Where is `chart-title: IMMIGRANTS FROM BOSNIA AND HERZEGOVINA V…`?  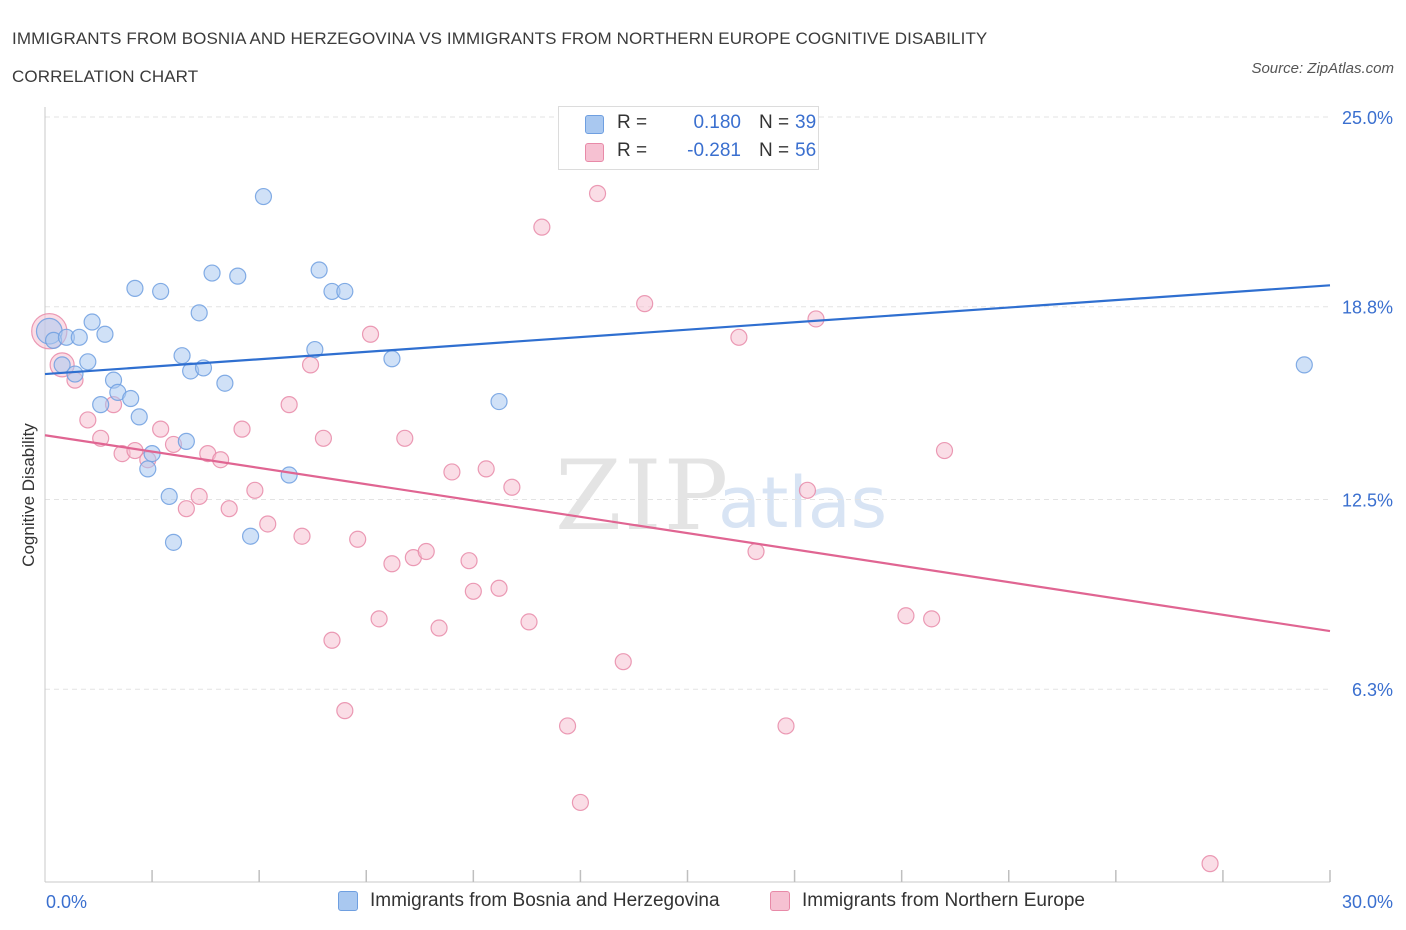
chart-title: IMMIGRANTS FROM BOSNIA AND HERZEGOVINA V… is located at coordinates (572, 58).